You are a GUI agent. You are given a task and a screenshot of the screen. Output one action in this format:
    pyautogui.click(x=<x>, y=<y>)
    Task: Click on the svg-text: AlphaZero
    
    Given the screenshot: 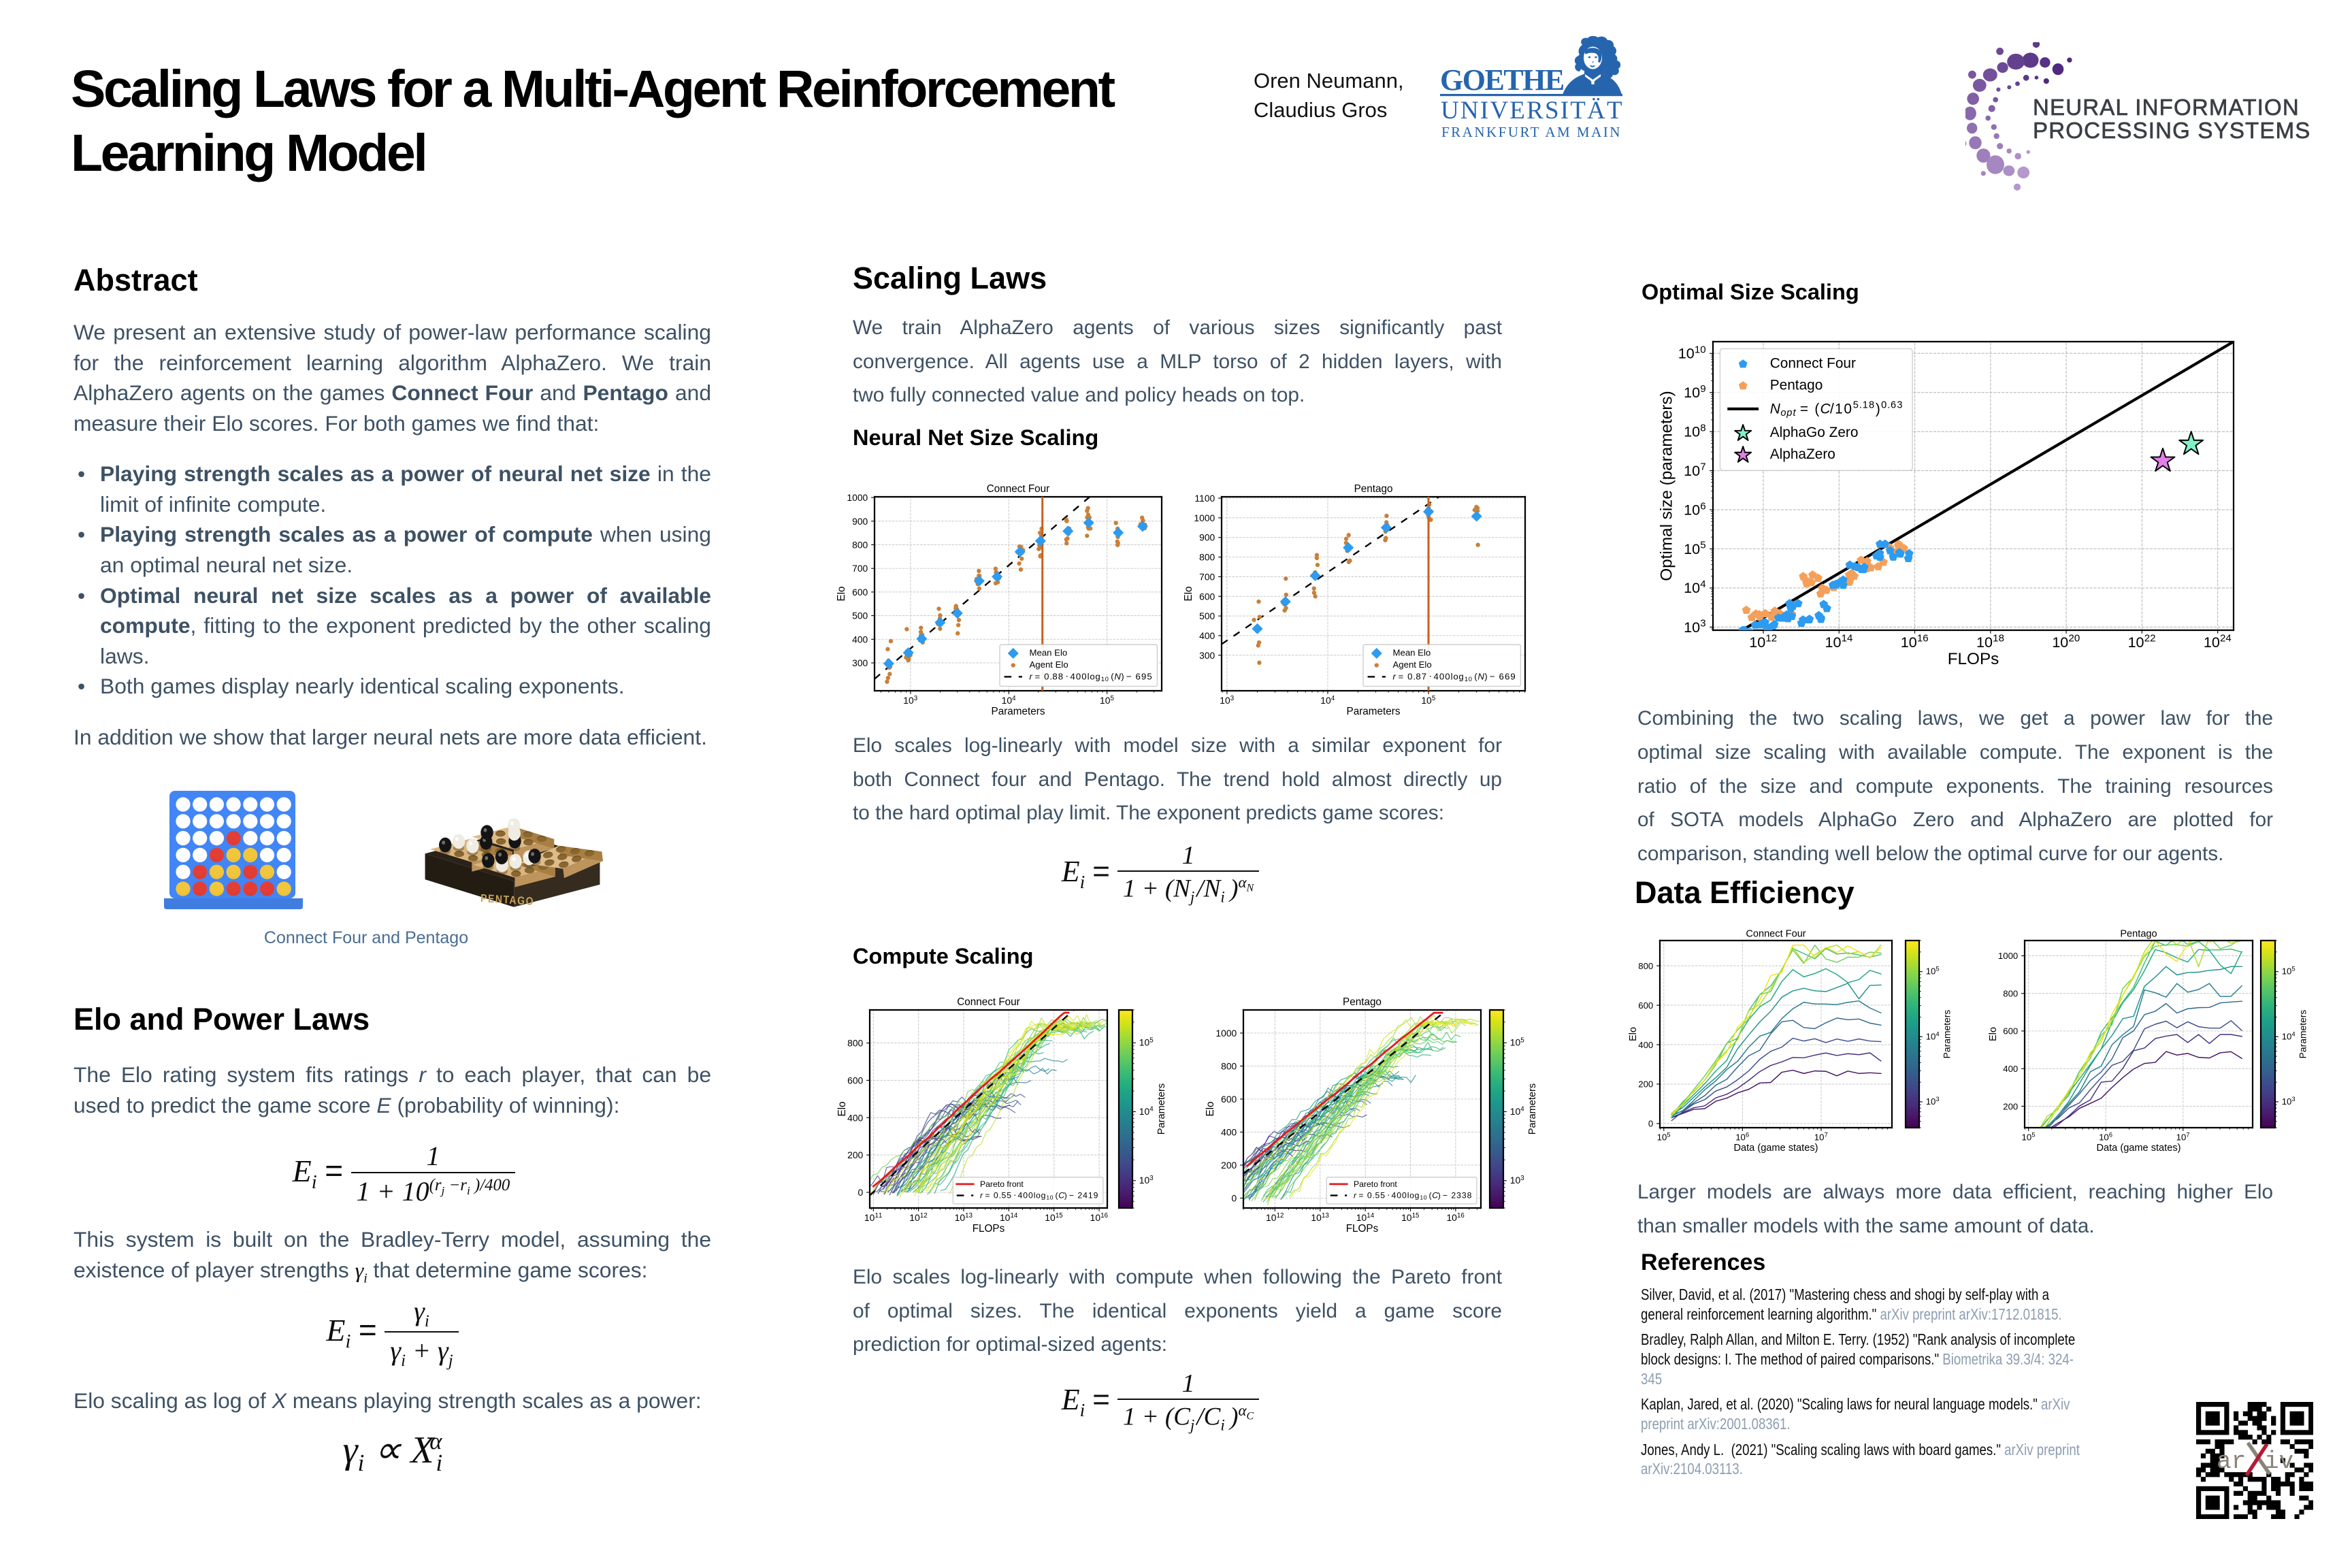 What is the action you would take?
    pyautogui.click(x=1803, y=454)
    